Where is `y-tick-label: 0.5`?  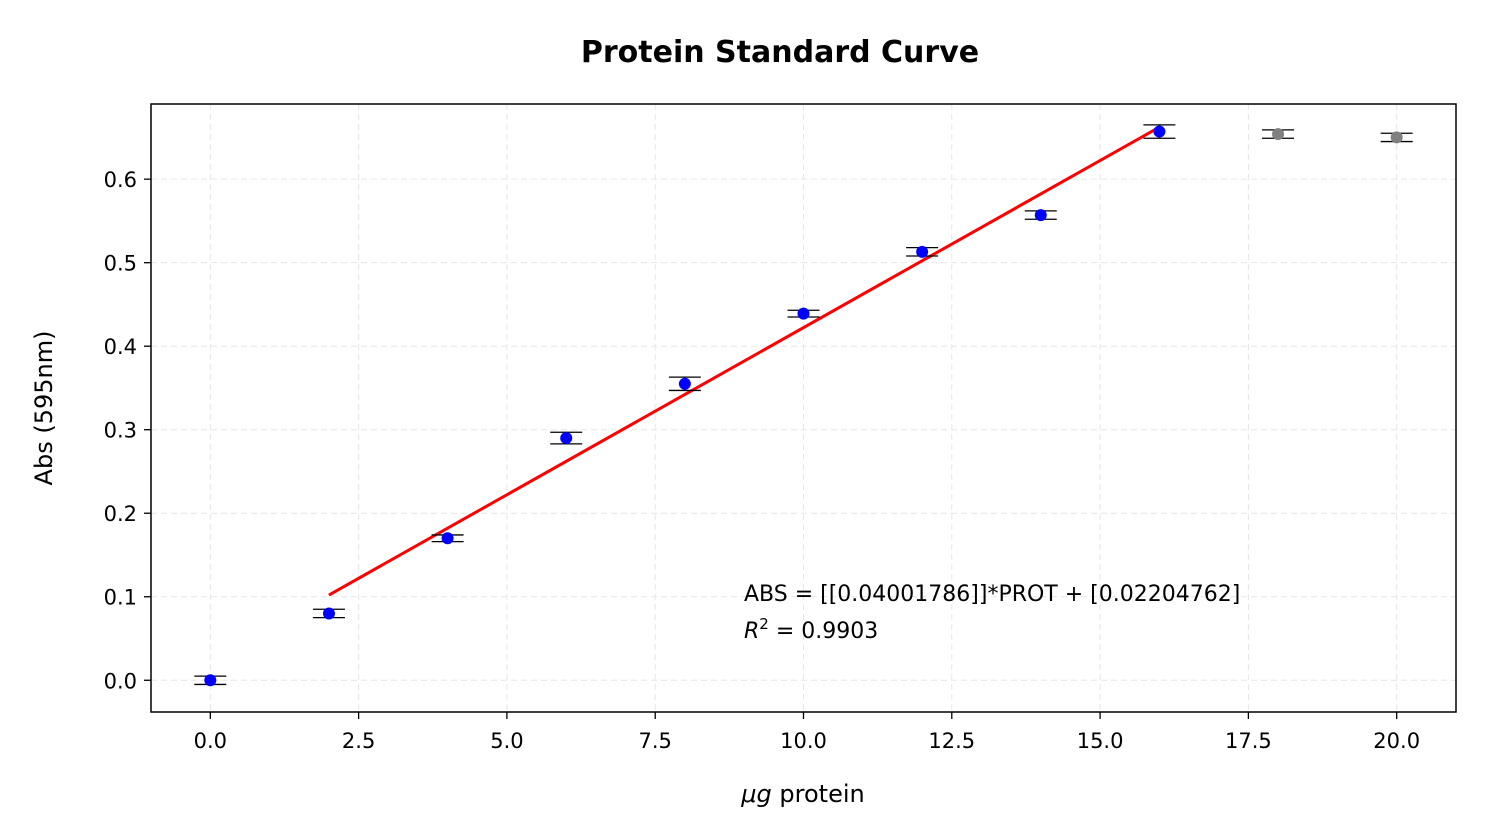 y-tick-label: 0.5 is located at coordinates (120, 264).